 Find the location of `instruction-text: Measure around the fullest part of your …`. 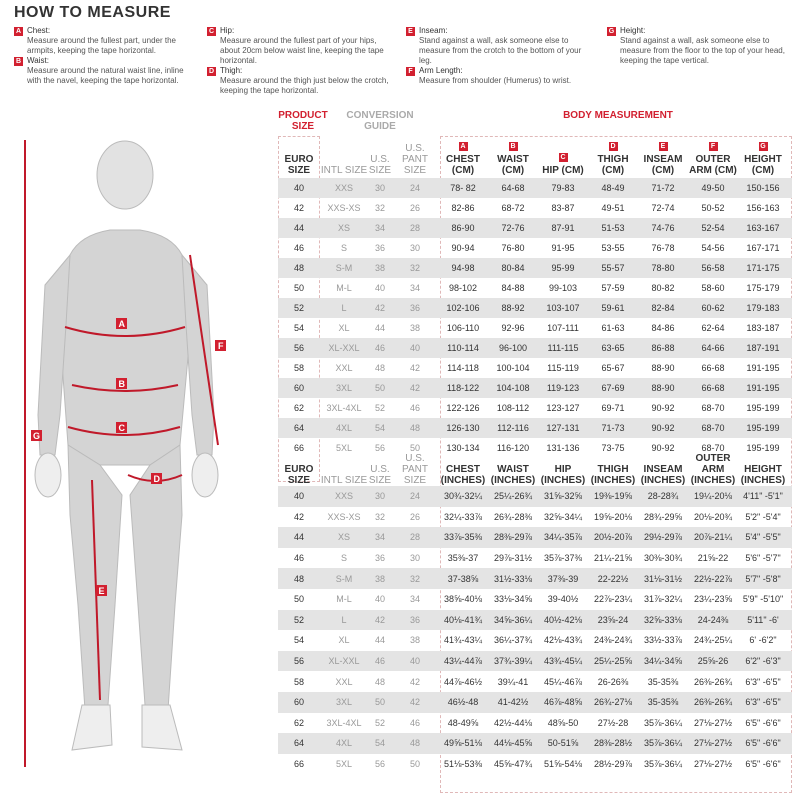

instruction-text: Measure around the fullest part of your … is located at coordinates (302, 50).